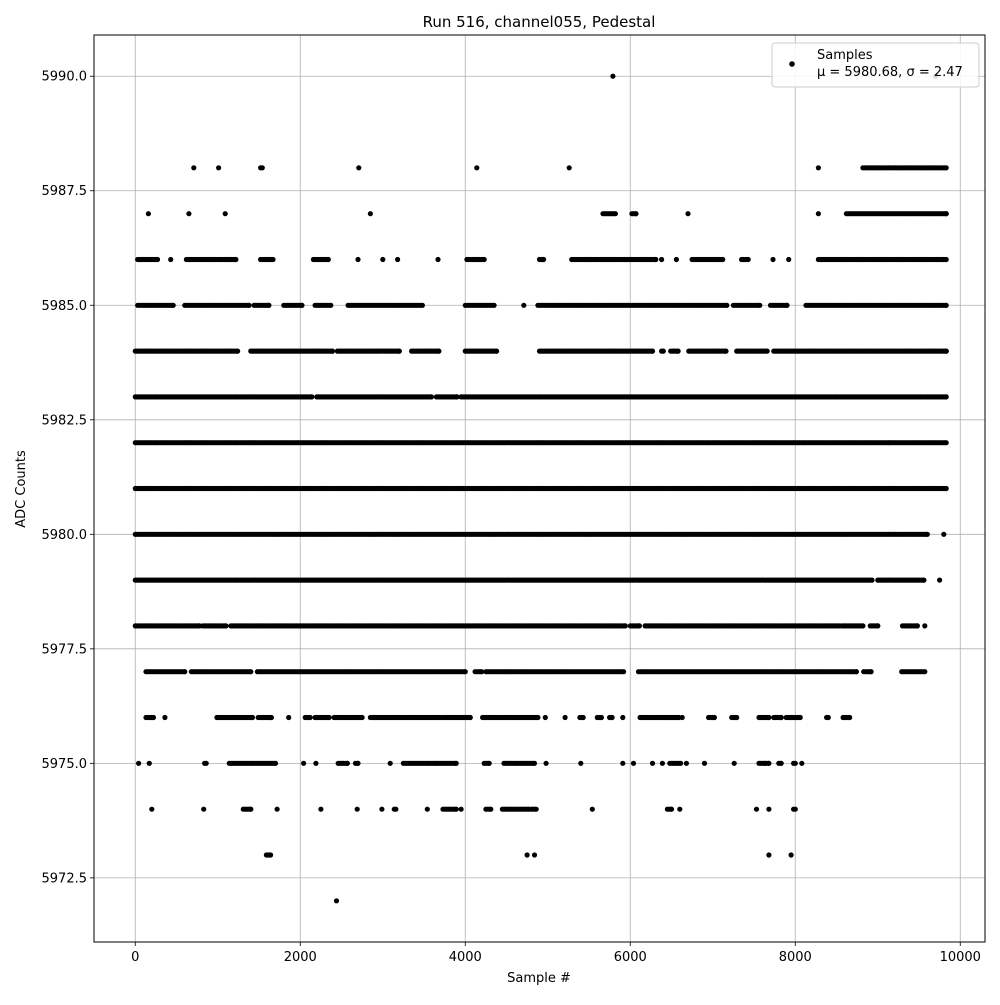 This screenshot has height=1005, width=1000. Describe the element at coordinates (630, 957) in the screenshot. I see `x-tick-label: 6000` at that location.